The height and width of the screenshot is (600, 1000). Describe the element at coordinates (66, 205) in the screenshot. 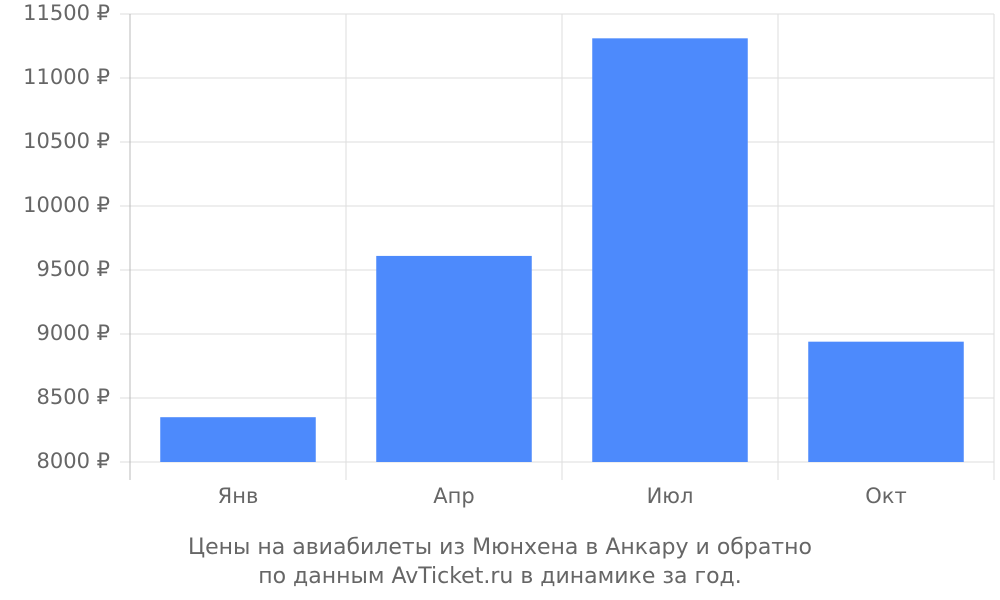

I see `y-tick-label: 10000 ₽` at that location.